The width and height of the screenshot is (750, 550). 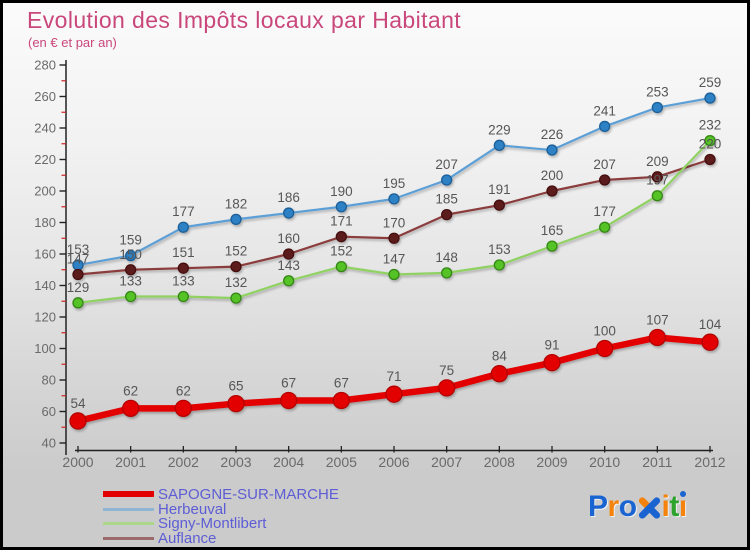 I want to click on x-tick-label: 2010, so click(x=604, y=462).